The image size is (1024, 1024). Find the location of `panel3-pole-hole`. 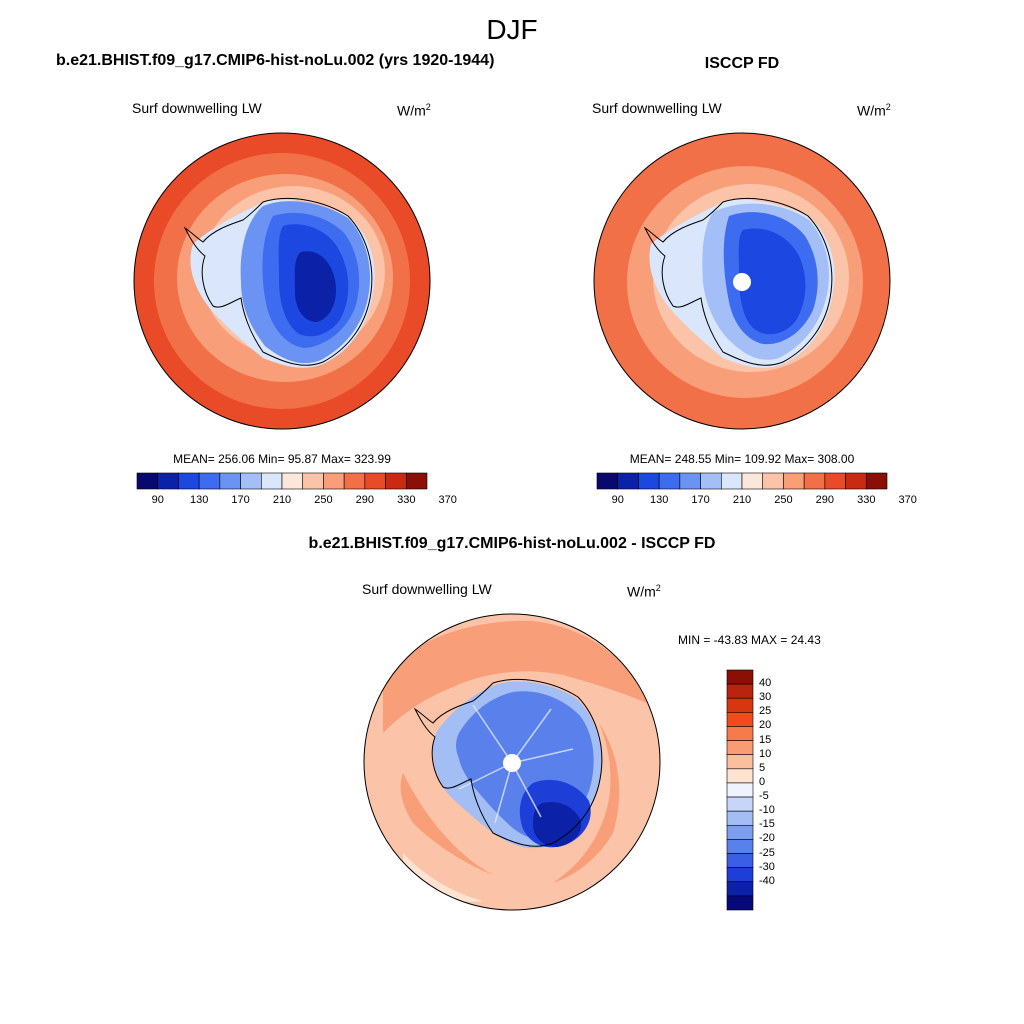

panel3-pole-hole is located at coordinates (512, 763).